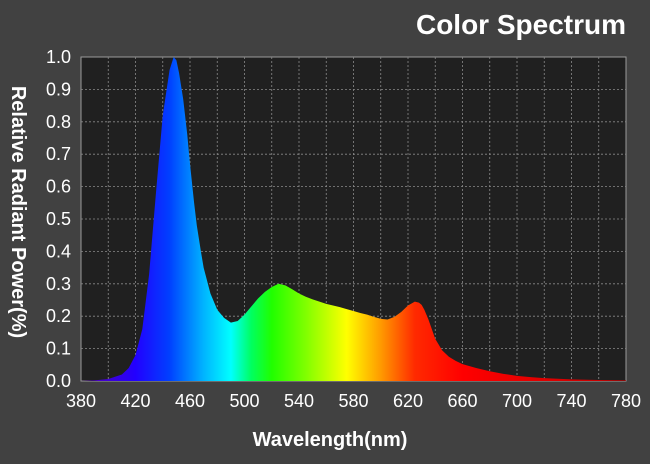 The height and width of the screenshot is (464, 650). What do you see at coordinates (299, 401) in the screenshot?
I see `x-tick-label: 540` at bounding box center [299, 401].